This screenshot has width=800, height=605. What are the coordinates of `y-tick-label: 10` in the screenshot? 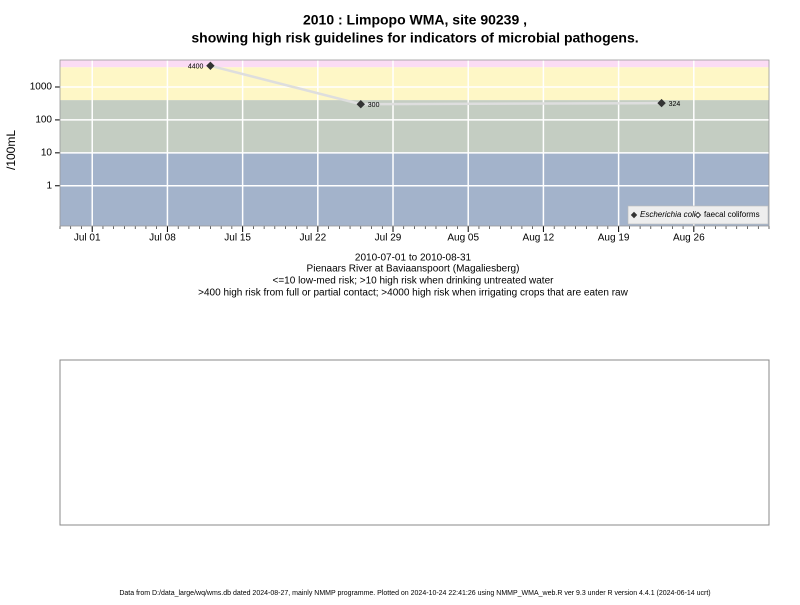 It's located at (47, 152).